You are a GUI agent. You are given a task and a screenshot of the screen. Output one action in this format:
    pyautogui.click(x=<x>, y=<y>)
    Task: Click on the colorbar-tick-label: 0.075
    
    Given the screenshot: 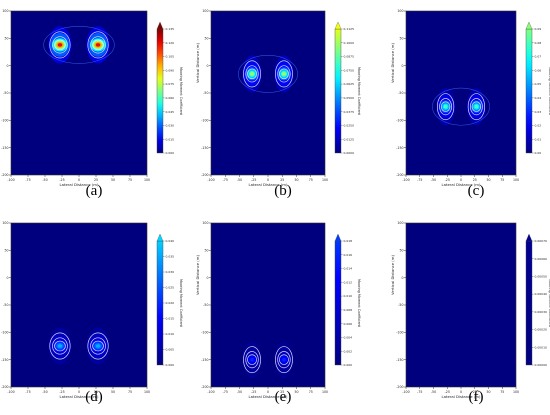 What is the action you would take?
    pyautogui.click(x=170, y=84)
    